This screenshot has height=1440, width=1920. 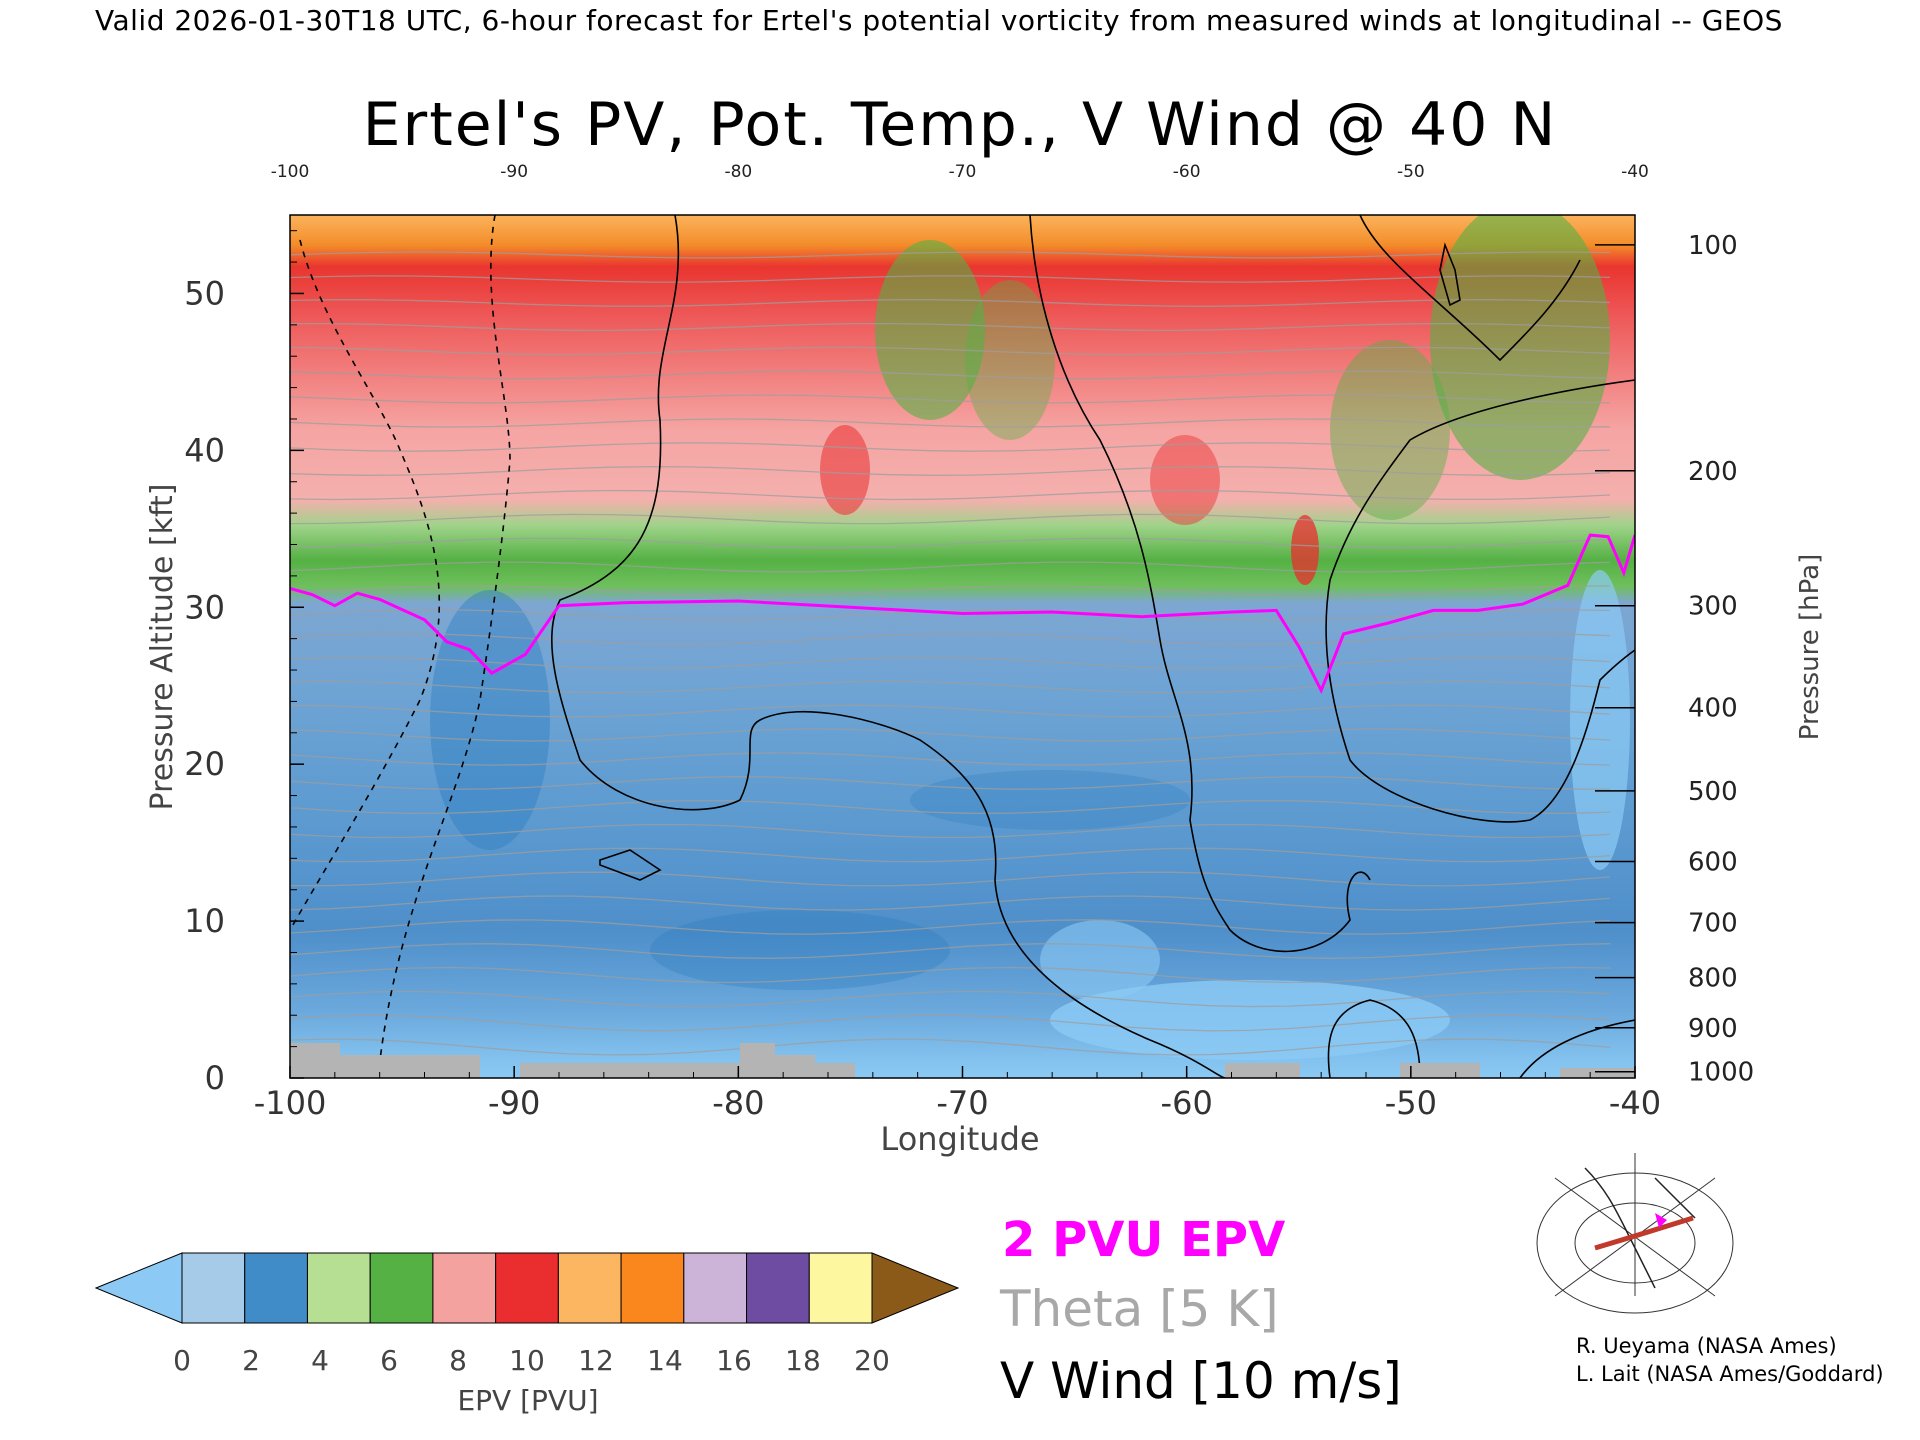 What do you see at coordinates (204, 921) in the screenshot?
I see `y-tick-label: 10` at bounding box center [204, 921].